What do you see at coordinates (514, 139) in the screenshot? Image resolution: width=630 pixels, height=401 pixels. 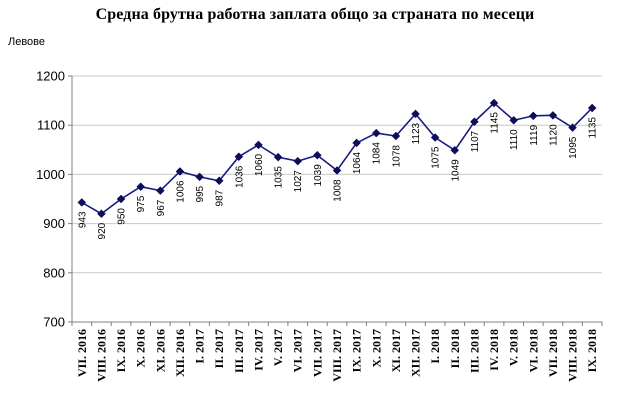 I see `data-label: 1110` at bounding box center [514, 139].